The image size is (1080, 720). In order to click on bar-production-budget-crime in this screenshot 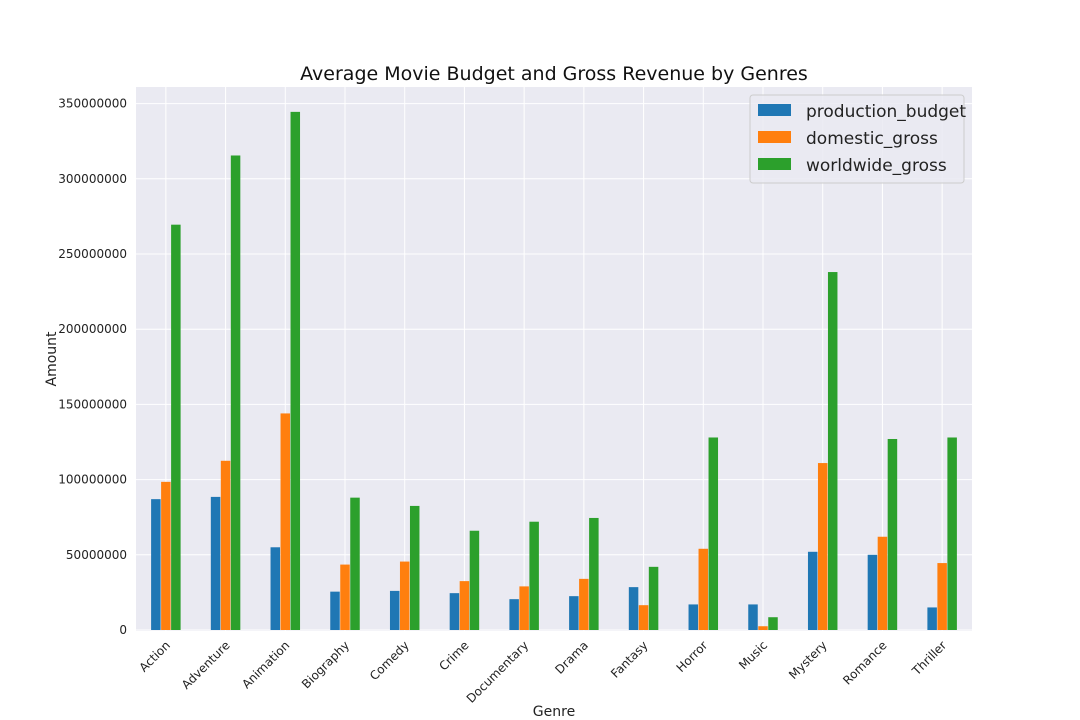, I will do `click(454, 611)`.